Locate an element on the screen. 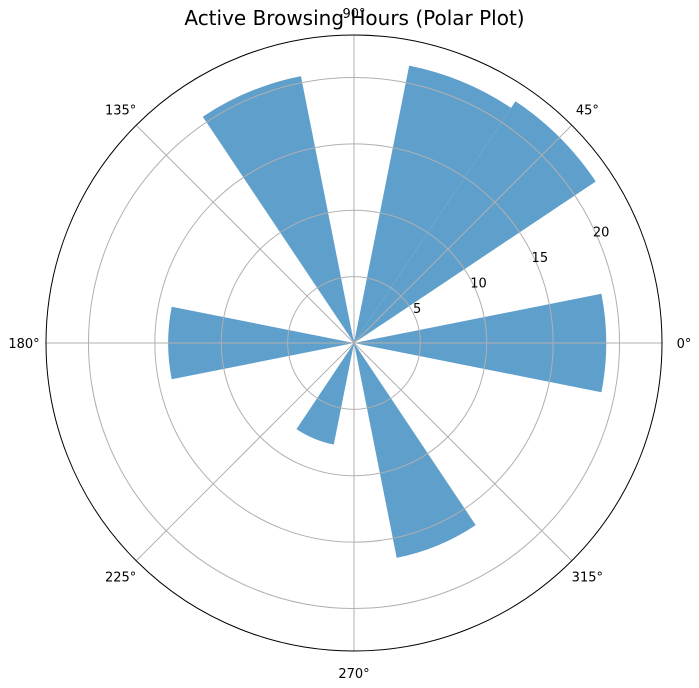 The width and height of the screenshot is (699, 688). radial-labels: 5 10 15 20 is located at coordinates (511, 271).